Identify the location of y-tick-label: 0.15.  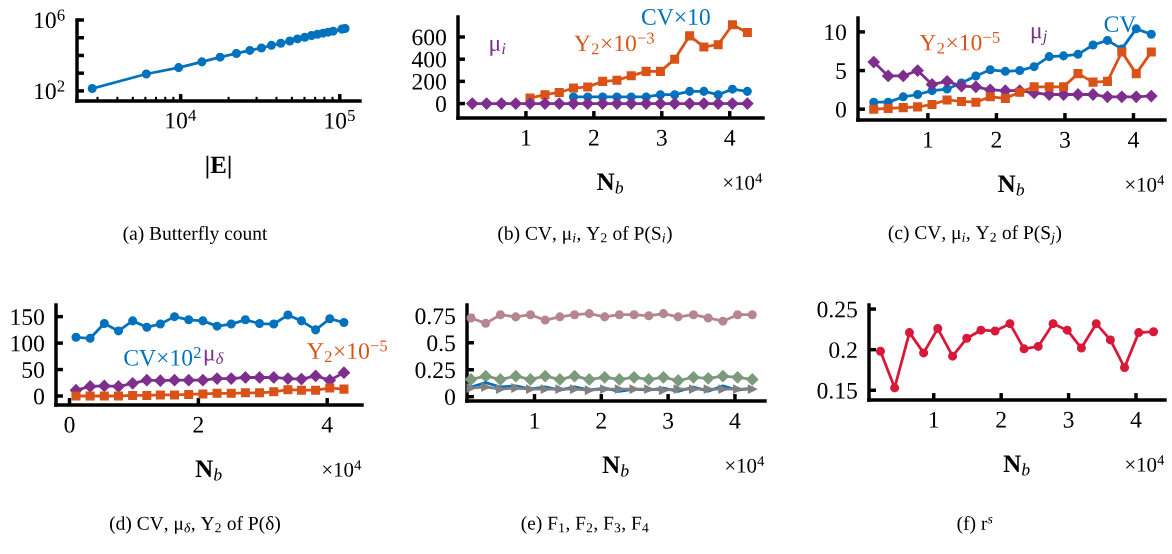
(837, 390).